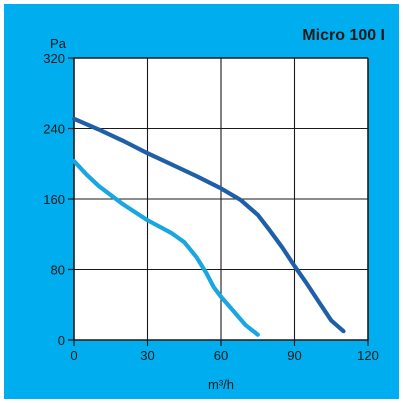  Describe the element at coordinates (61, 340) in the screenshot. I see `y-tick-label: 0` at that location.